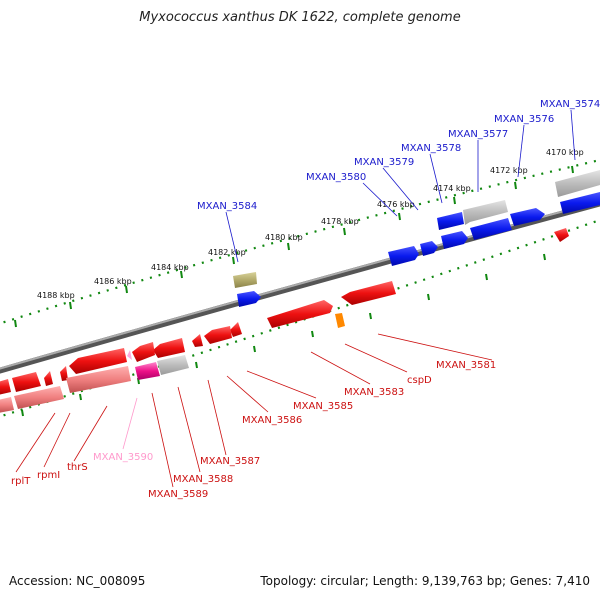 This screenshot has width=600, height=600. What do you see at coordinates (77, 581) in the screenshot?
I see `accession-text: Accession: NC_008095` at bounding box center [77, 581].